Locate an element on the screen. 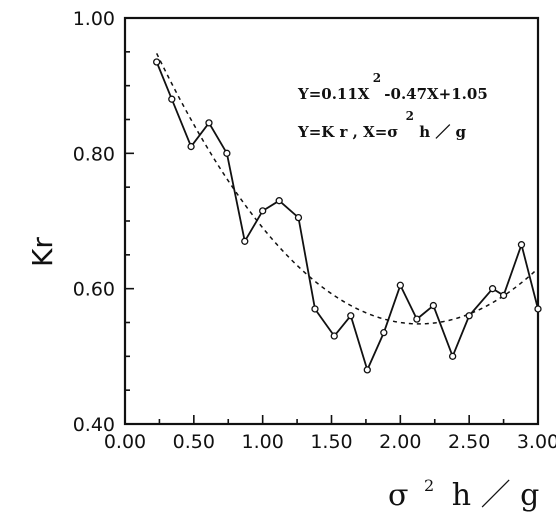 Image resolution: width=556 pixels, height=513 pixels. y-tick-label: 1.00 is located at coordinates (94, 19).